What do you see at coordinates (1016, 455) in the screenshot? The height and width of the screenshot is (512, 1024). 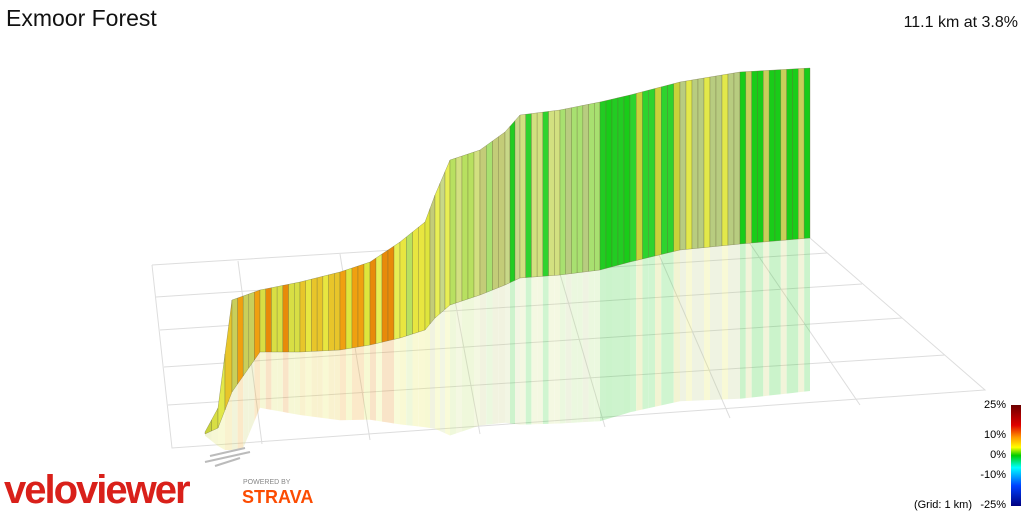 I see `gradient-scale` at bounding box center [1016, 455].